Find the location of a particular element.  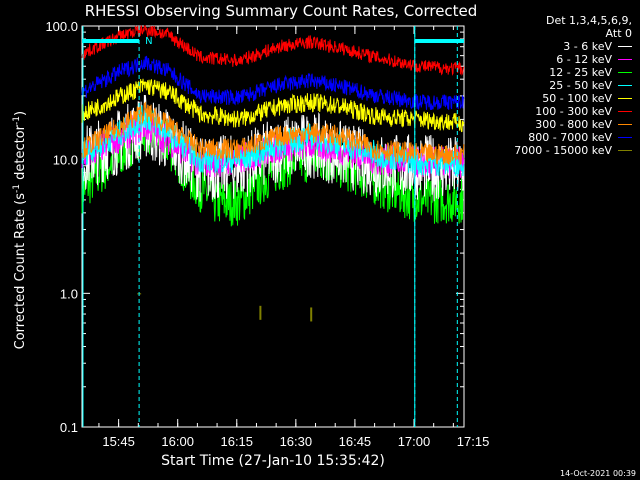

legend-entry: 6 - 12 keV is located at coordinates (573, 59).